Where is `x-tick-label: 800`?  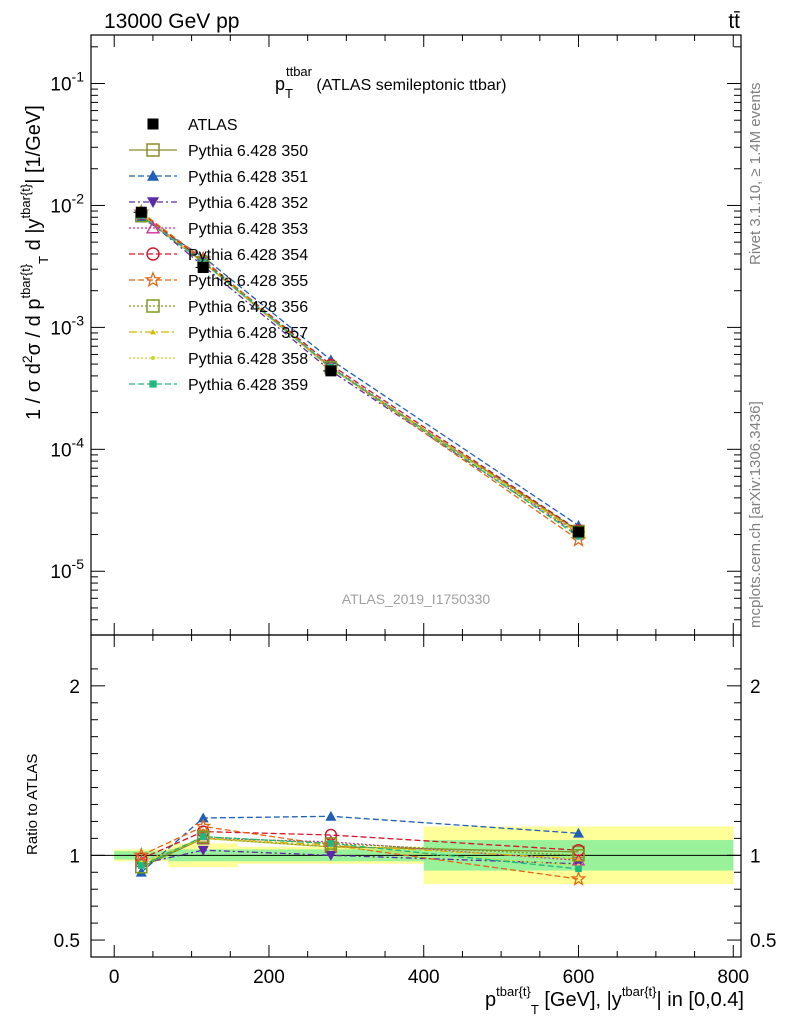 x-tick-label: 800 is located at coordinates (733, 977).